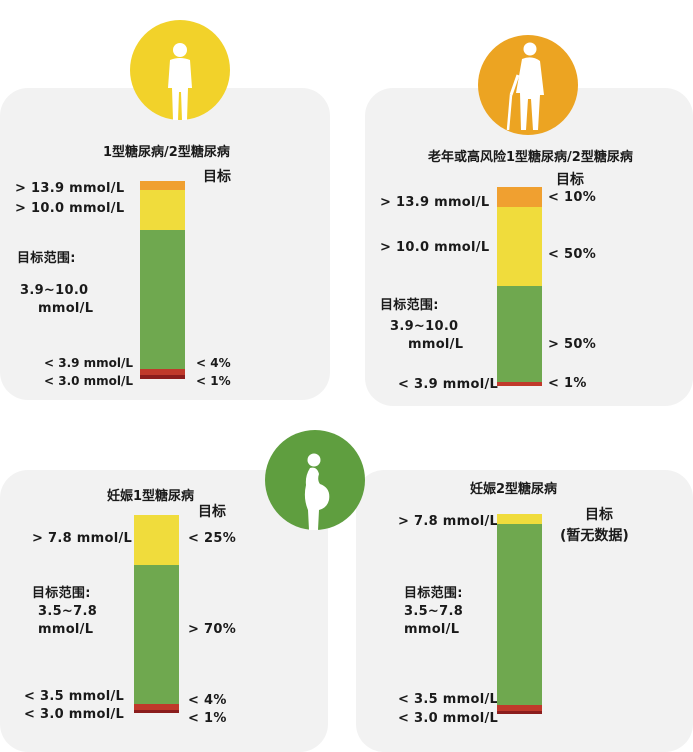 This screenshot has width=693, height=752. I want to click on adult-silhouette-icon, so click(180, 70).